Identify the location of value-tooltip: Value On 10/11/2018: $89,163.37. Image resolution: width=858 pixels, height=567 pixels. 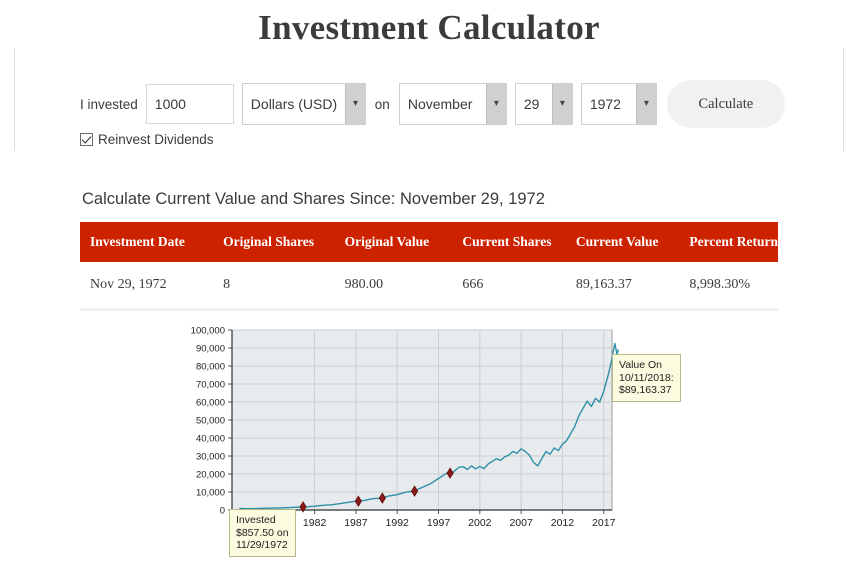
(646, 378).